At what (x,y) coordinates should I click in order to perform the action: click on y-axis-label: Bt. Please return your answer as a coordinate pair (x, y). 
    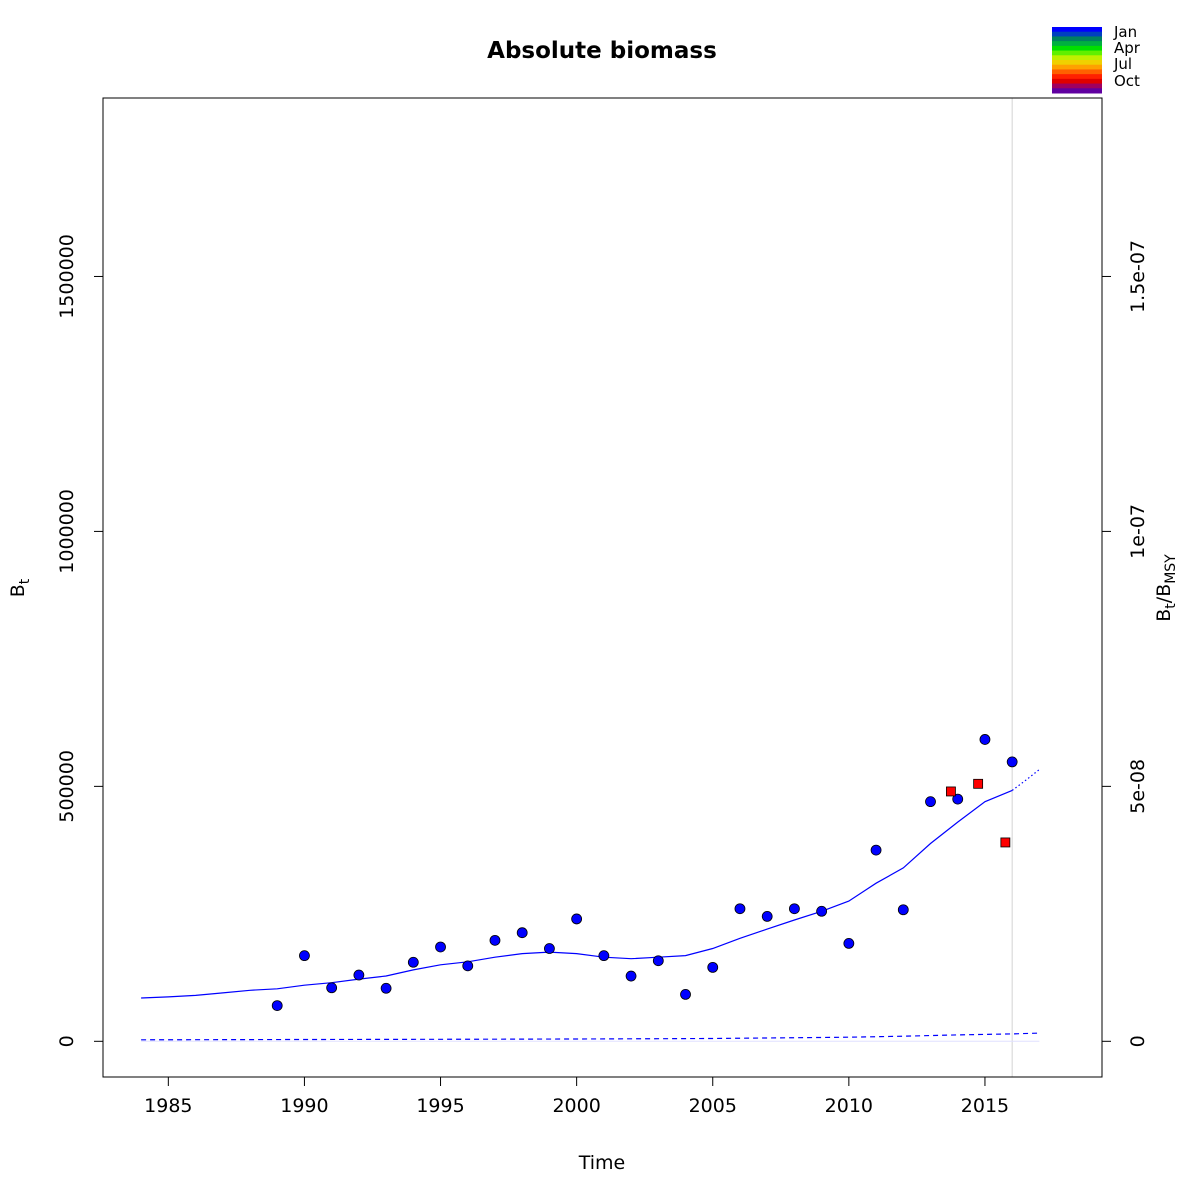
    Looking at the image, I should click on (20, 587).